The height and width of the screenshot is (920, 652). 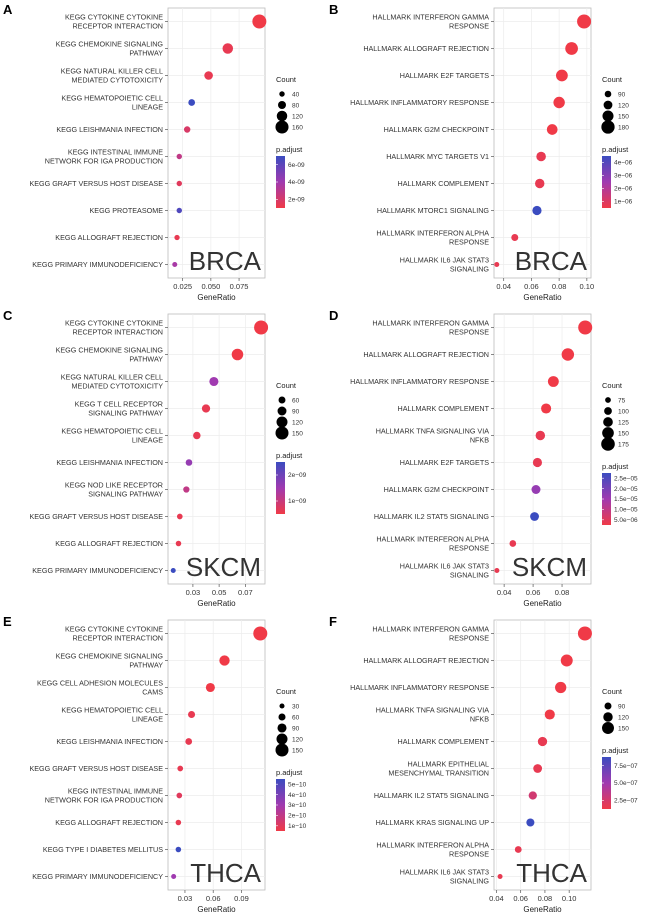 I want to click on count-legend-label: 120, so click(x=297, y=739).